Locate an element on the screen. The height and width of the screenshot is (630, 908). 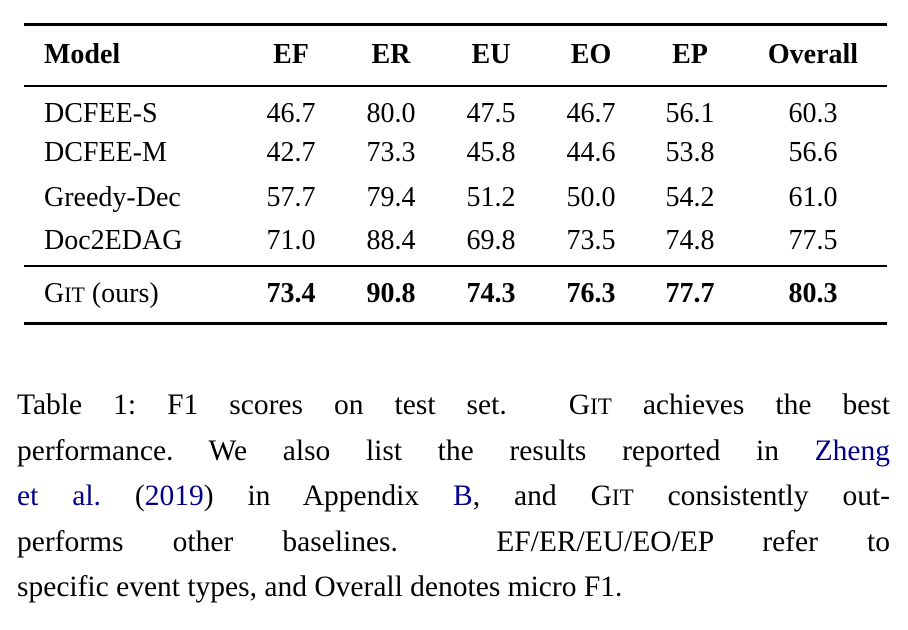
git-score-cell: 77.7 is located at coordinates (690, 294).